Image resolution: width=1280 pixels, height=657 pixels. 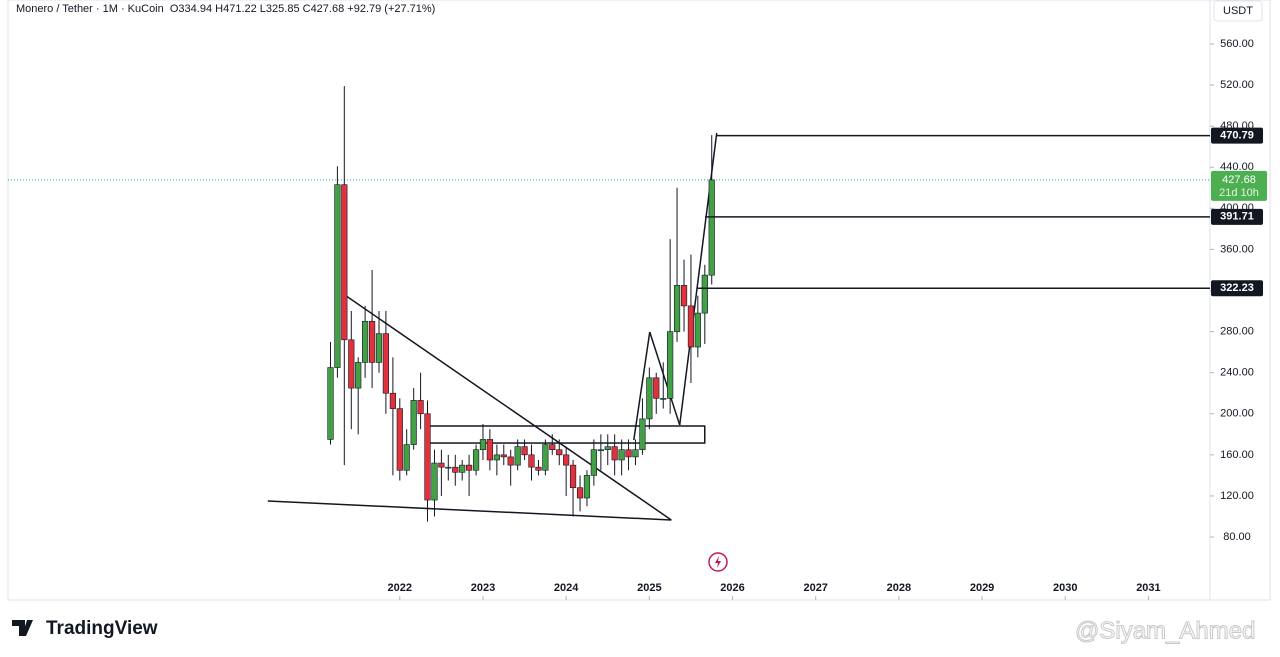 What do you see at coordinates (1237, 373) in the screenshot?
I see `y-tick-label: 240.00` at bounding box center [1237, 373].